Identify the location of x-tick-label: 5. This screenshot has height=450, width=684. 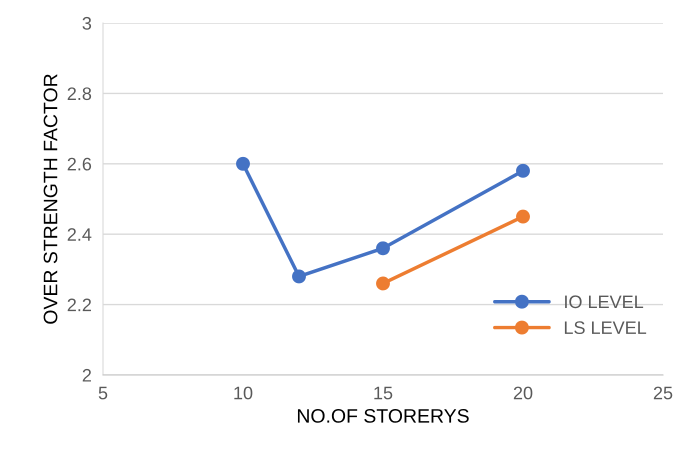
(103, 393).